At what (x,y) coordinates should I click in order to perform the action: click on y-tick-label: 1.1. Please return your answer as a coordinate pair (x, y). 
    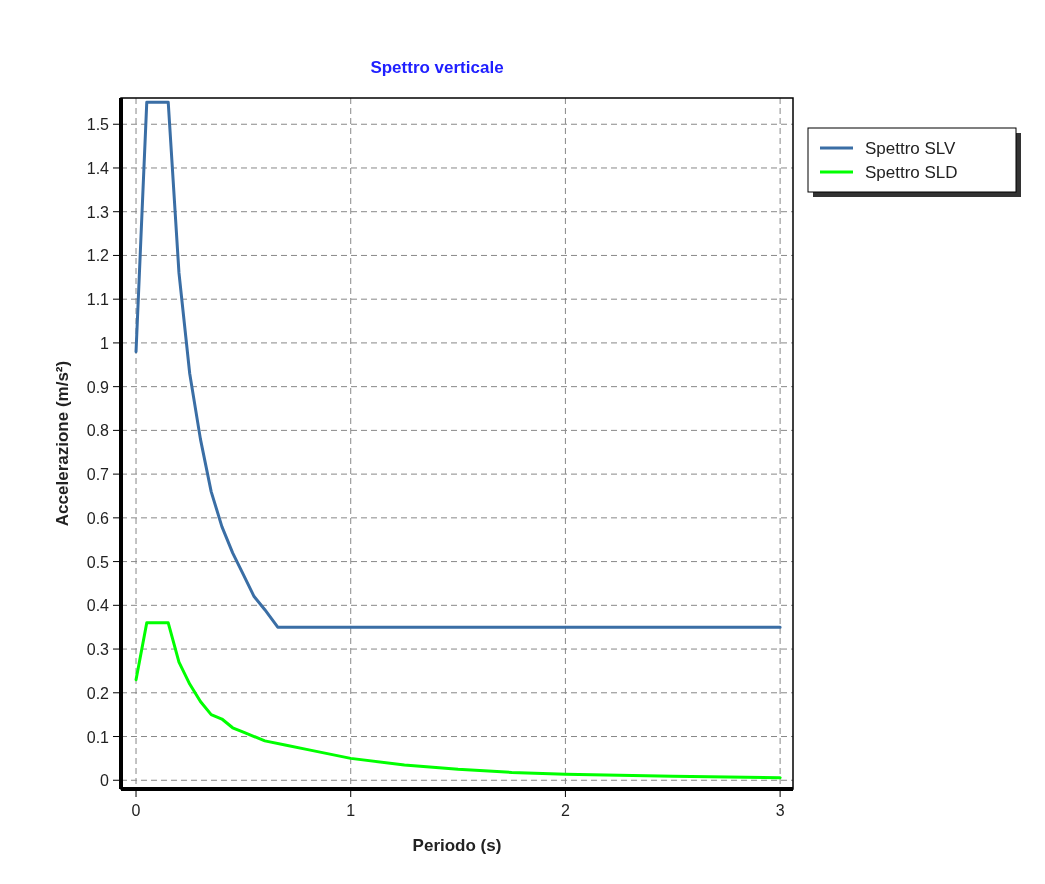
    Looking at the image, I should click on (98, 300).